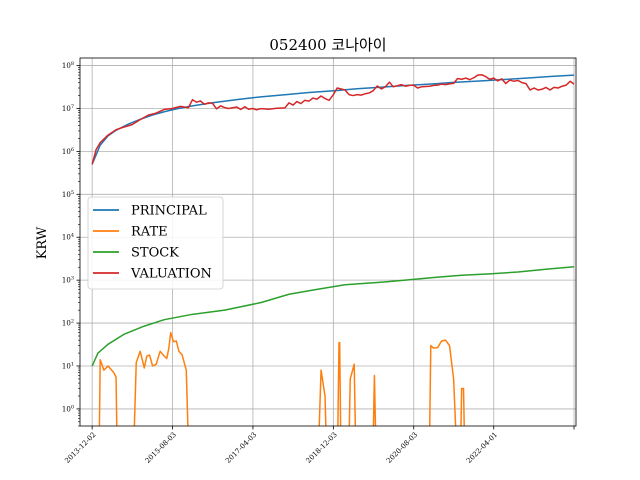 The image size is (640, 480). I want to click on chart-title: 052400 코나아이, so click(327, 45).